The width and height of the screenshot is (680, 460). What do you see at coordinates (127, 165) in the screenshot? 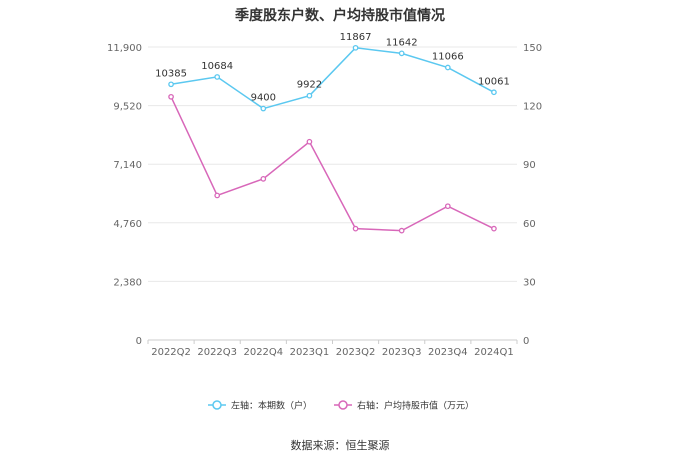
I see `y-left-tick-label: 7,140` at bounding box center [127, 165].